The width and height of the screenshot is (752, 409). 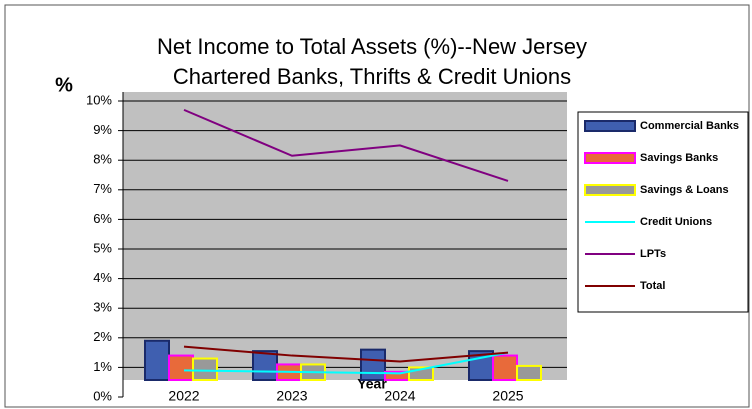 What do you see at coordinates (507, 396) in the screenshot?
I see `x-tick-label: 2025` at bounding box center [507, 396].